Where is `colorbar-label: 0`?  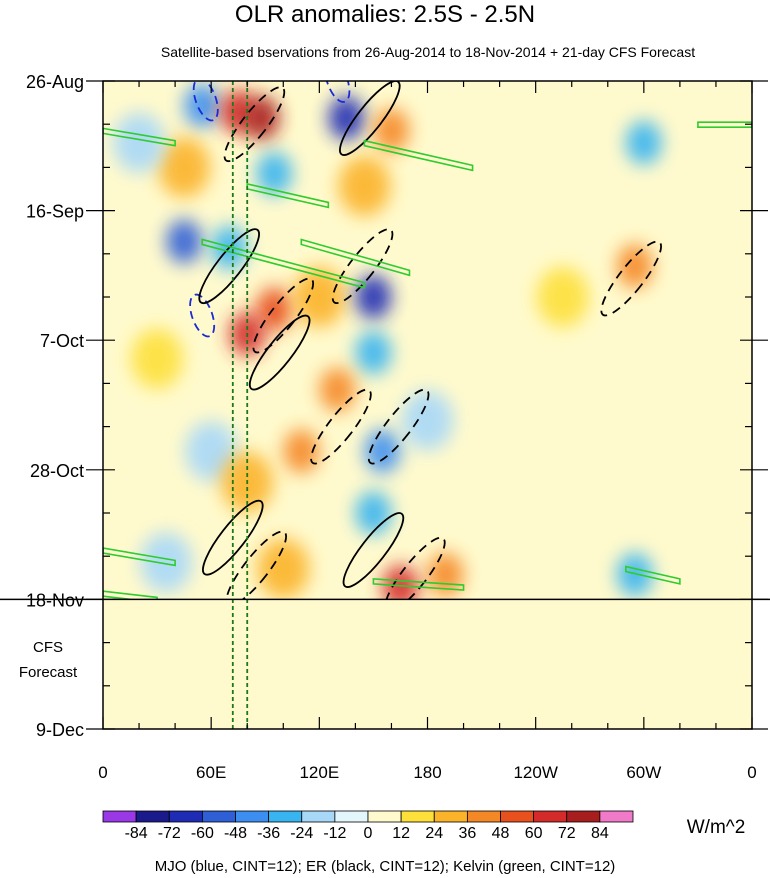 colorbar-label: 0 is located at coordinates (368, 833).